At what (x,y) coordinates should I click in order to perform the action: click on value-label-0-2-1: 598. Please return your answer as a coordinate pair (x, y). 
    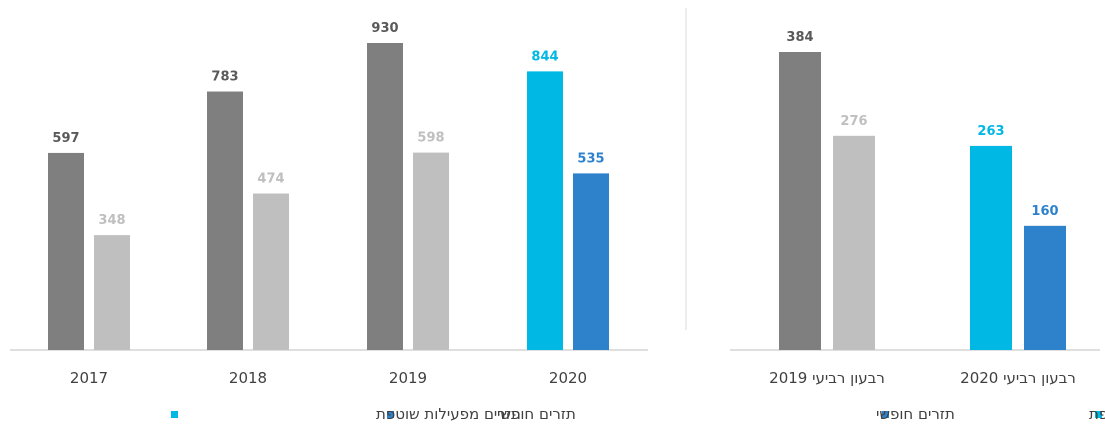
    Looking at the image, I should click on (430, 138).